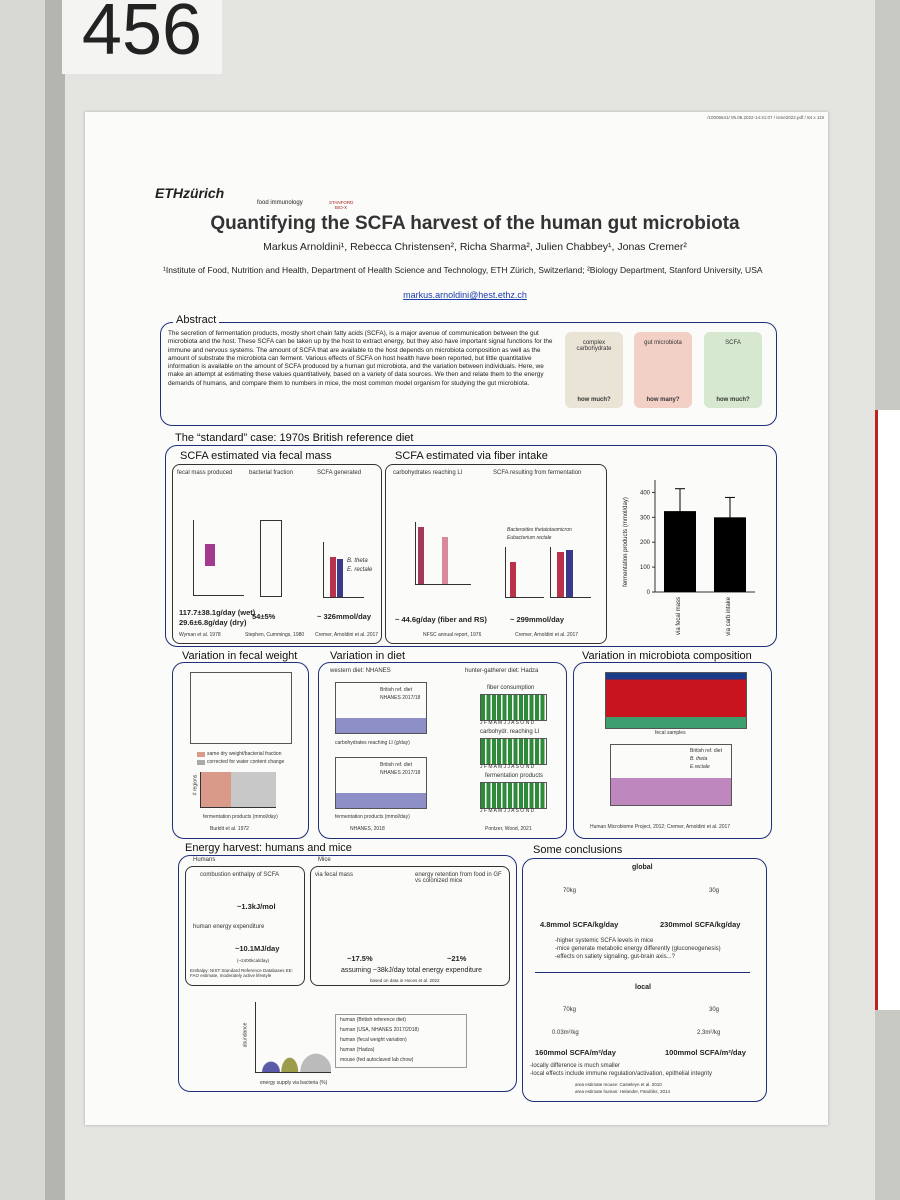  I want to click on panel-label: fermentation products, so click(514, 776).